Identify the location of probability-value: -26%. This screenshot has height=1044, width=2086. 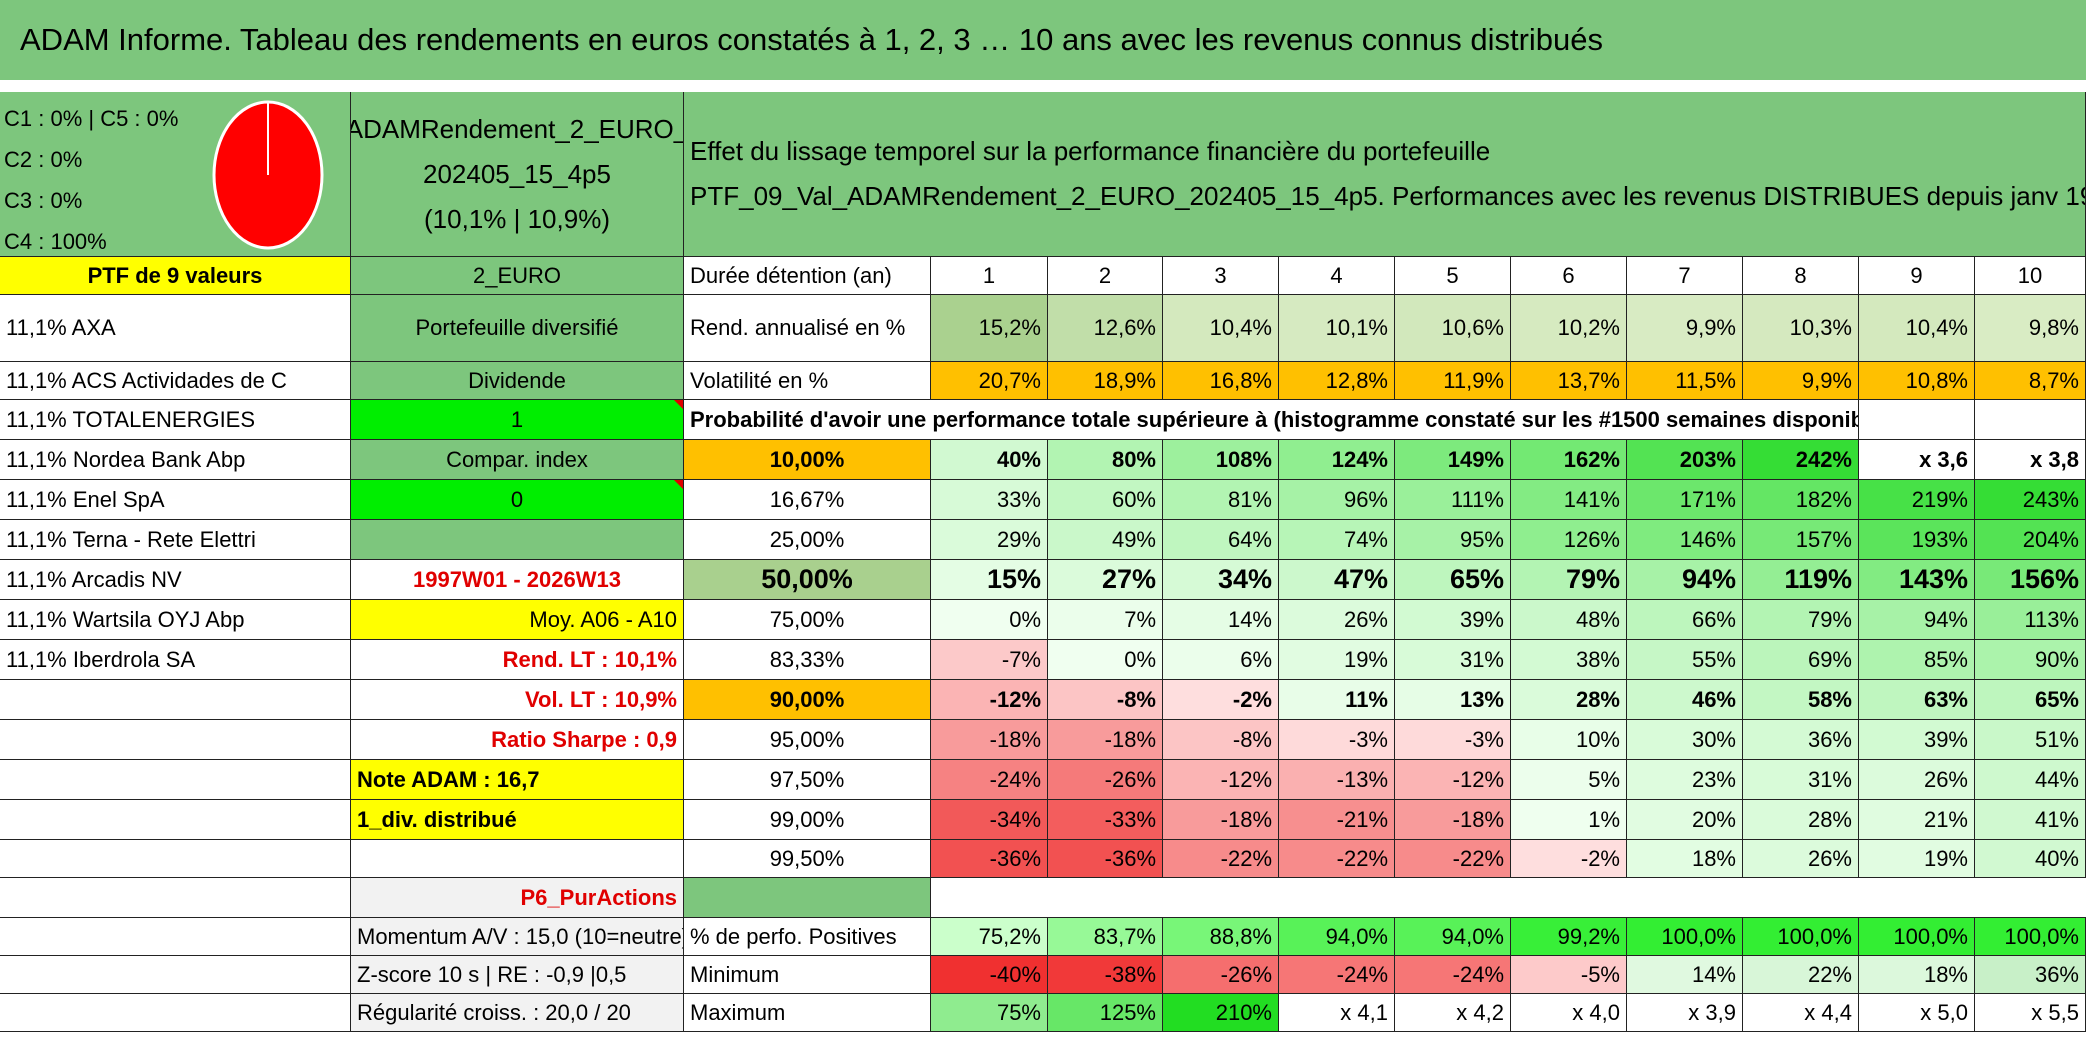
(1105, 780).